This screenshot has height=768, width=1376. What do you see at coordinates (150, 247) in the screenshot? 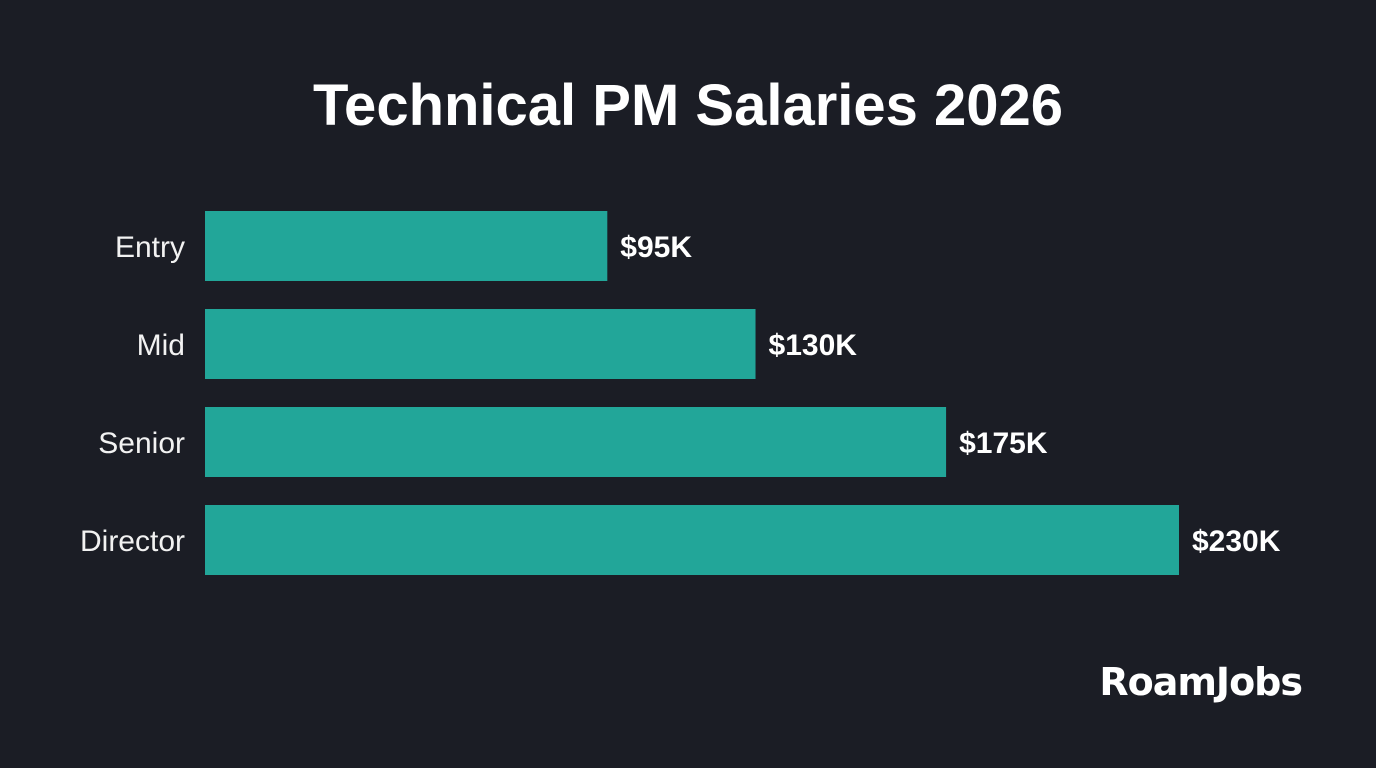
I see `category-label: Entry` at bounding box center [150, 247].